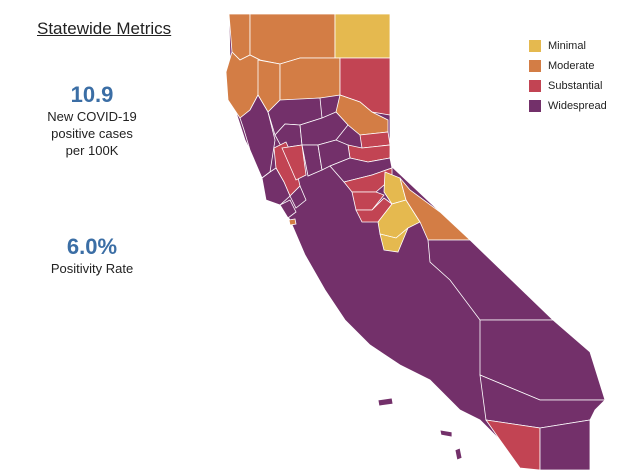  I want to click on island-san-clemente, so click(458, 454).